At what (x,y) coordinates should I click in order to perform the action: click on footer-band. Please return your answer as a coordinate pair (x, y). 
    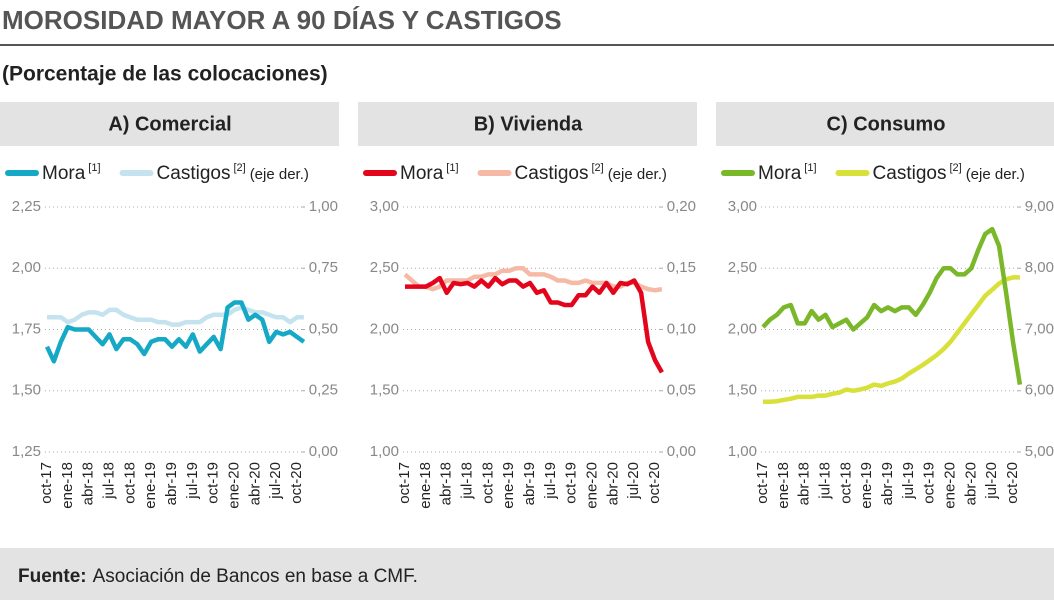
    Looking at the image, I should click on (527, 574).